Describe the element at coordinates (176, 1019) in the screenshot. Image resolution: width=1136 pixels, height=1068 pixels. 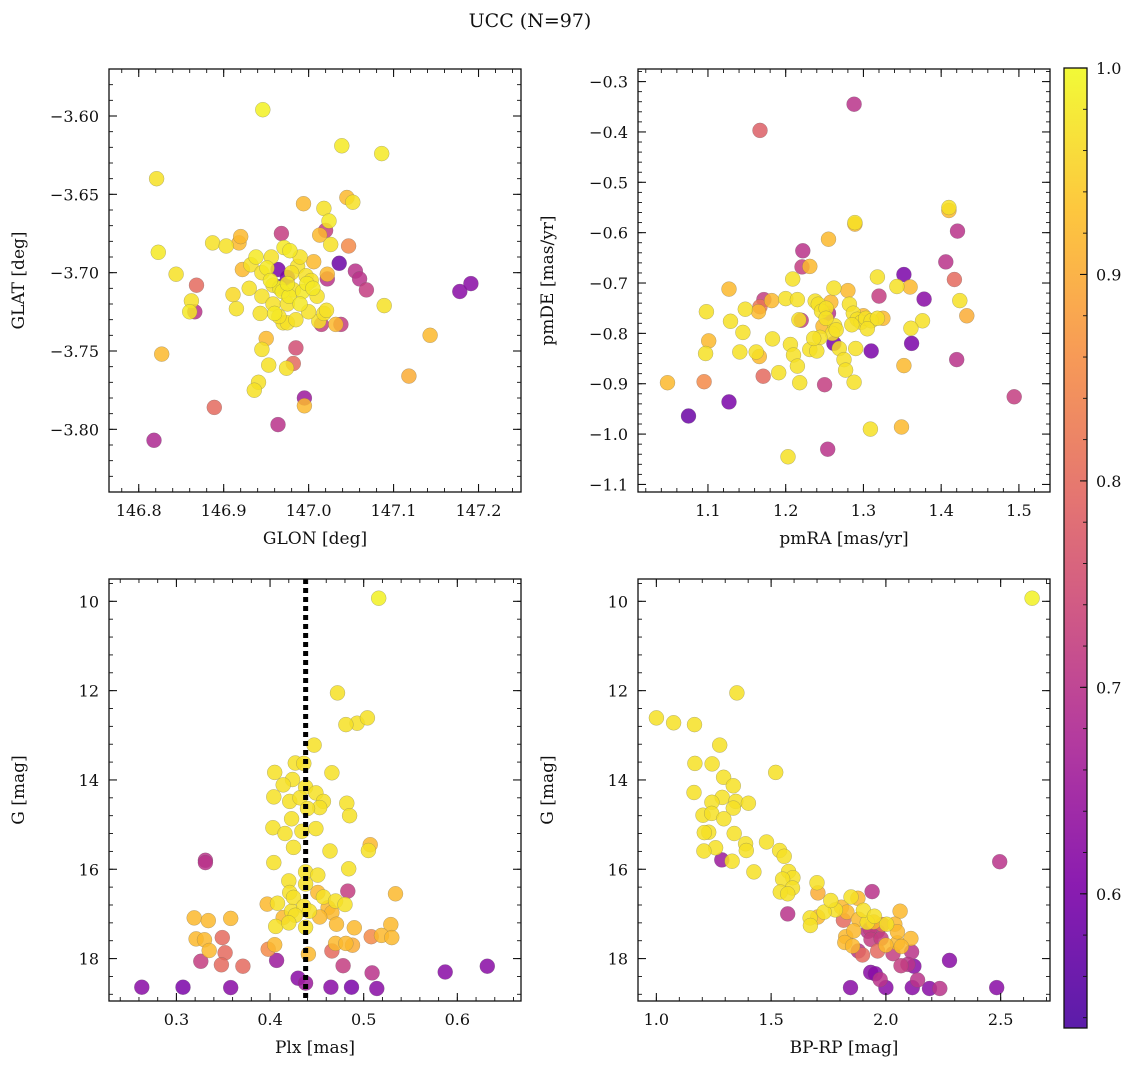
I see `x-tick-label: 0.3` at that location.